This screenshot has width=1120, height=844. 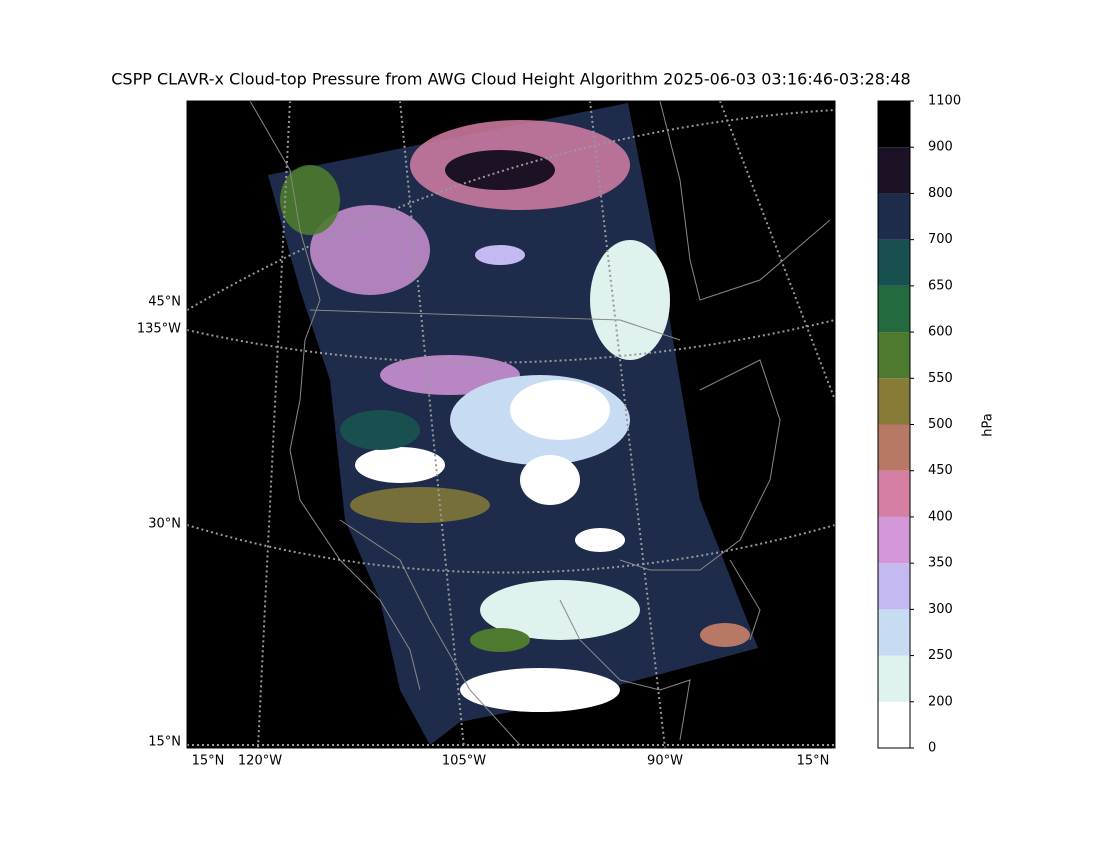 I want to click on colorbar-tick-label: 550, so click(x=940, y=378).